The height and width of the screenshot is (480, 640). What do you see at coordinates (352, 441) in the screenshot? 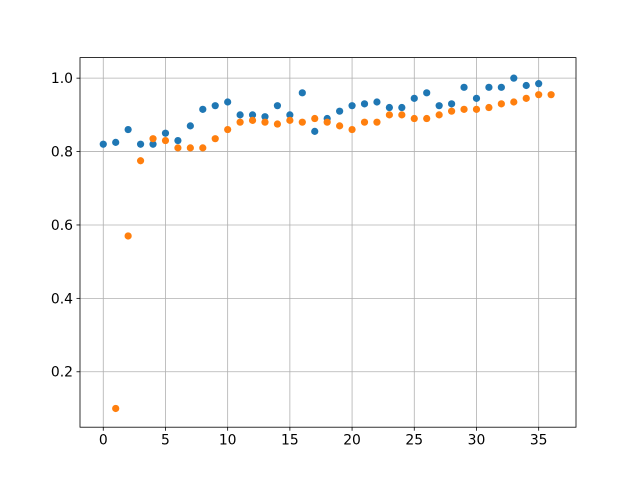
I see `x-tick-label: 20` at bounding box center [352, 441].